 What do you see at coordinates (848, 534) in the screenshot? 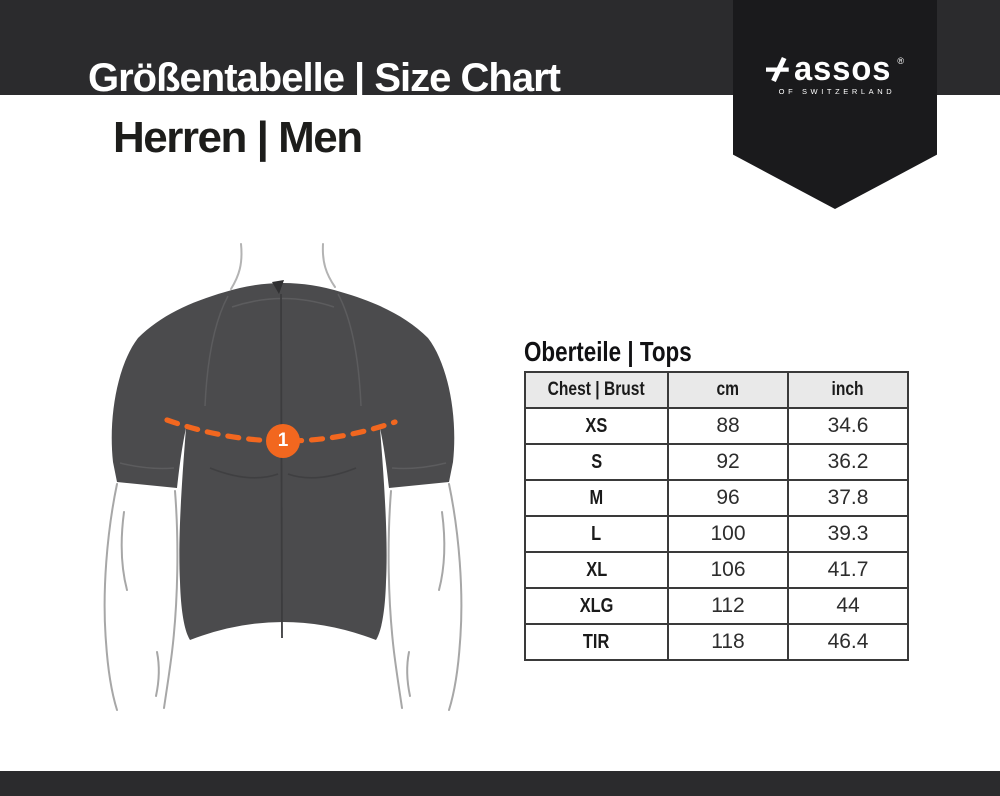
I see `inch-value: 39.3` at bounding box center [848, 534].